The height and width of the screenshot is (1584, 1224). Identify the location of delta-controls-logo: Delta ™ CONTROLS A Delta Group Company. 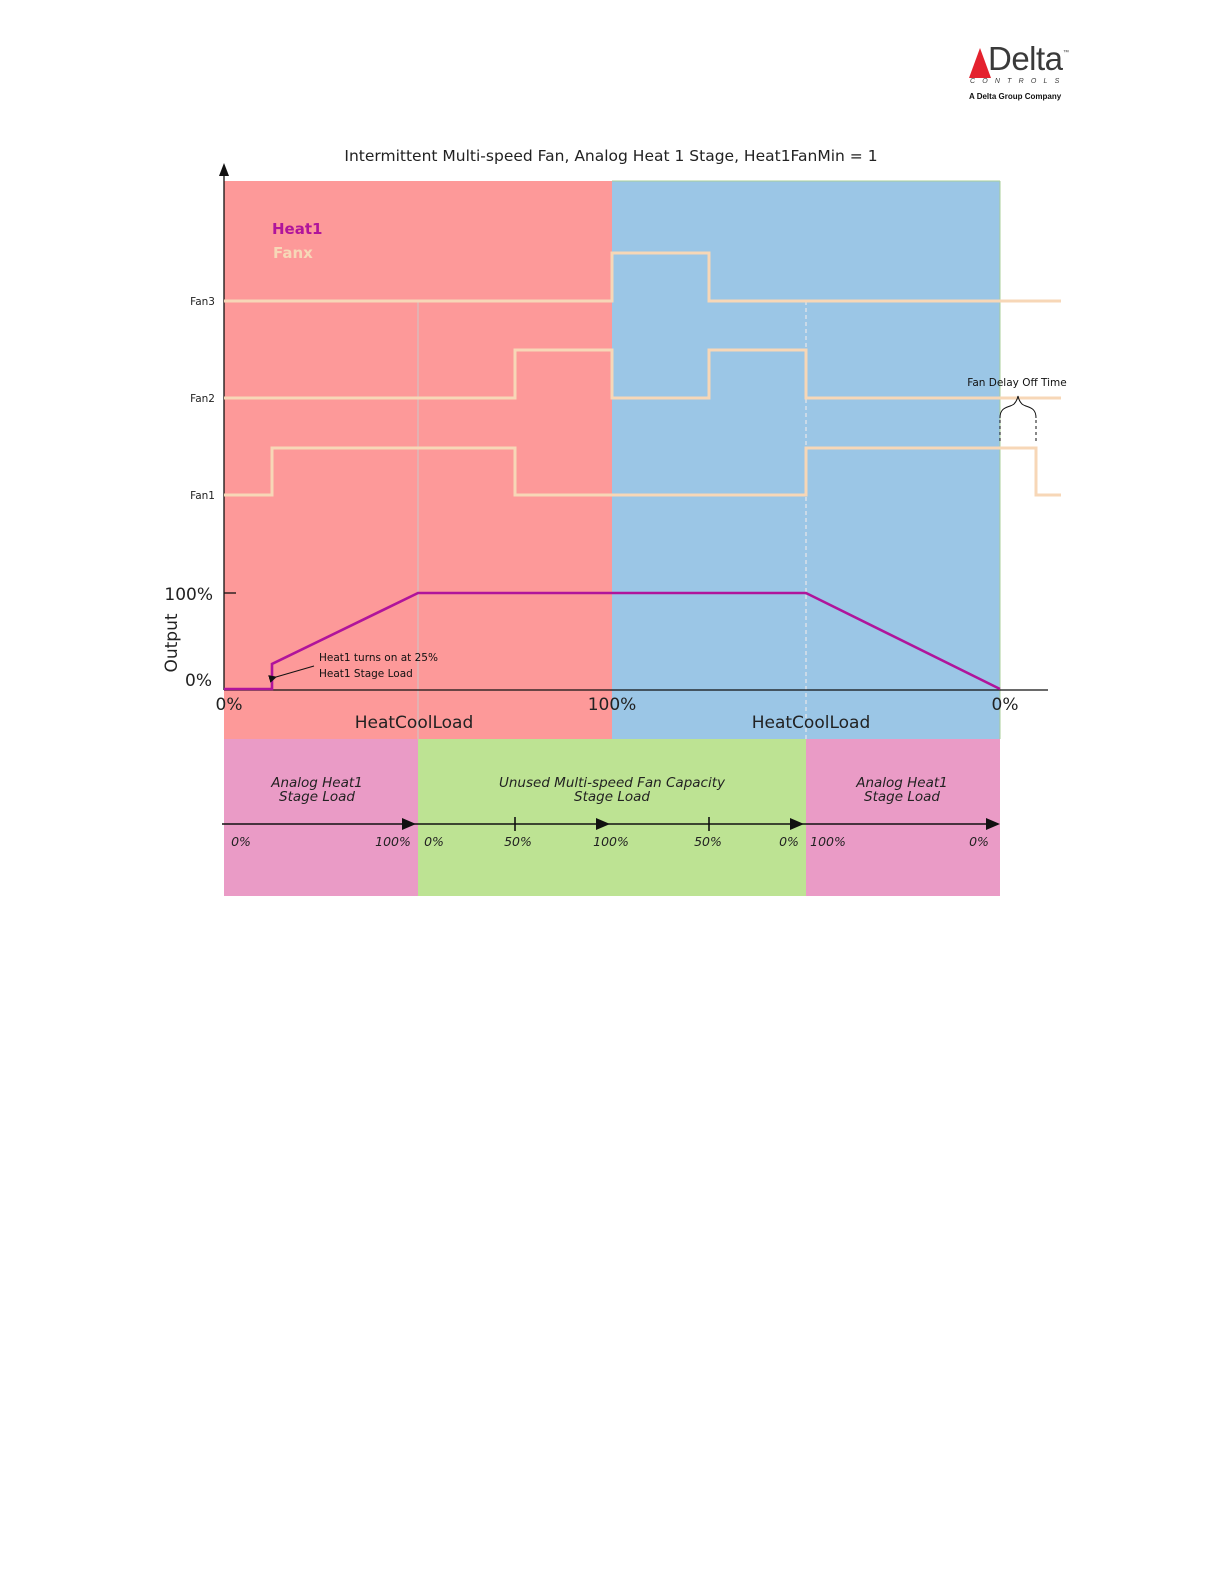
(1022, 72).